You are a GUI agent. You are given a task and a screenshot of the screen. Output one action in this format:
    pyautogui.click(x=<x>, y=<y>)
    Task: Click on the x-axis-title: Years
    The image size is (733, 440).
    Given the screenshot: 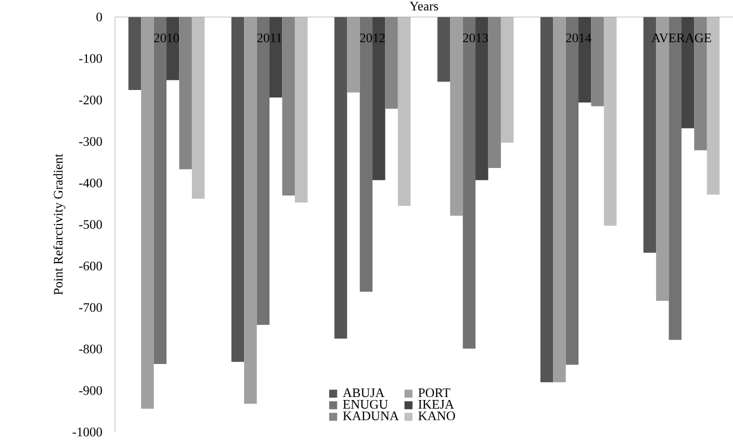 What is the action you would take?
    pyautogui.click(x=424, y=6)
    